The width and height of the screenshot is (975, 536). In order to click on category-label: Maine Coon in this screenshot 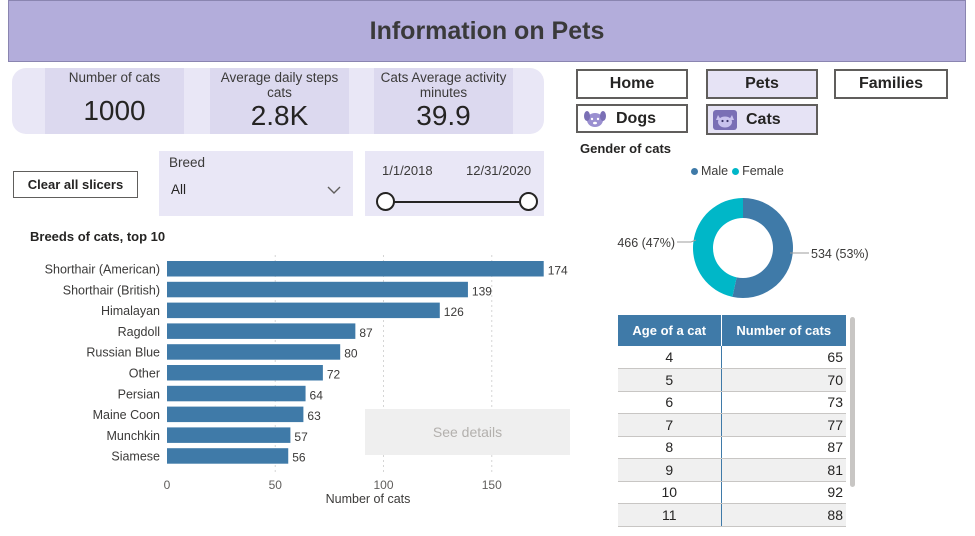, I will do `click(126, 415)`.